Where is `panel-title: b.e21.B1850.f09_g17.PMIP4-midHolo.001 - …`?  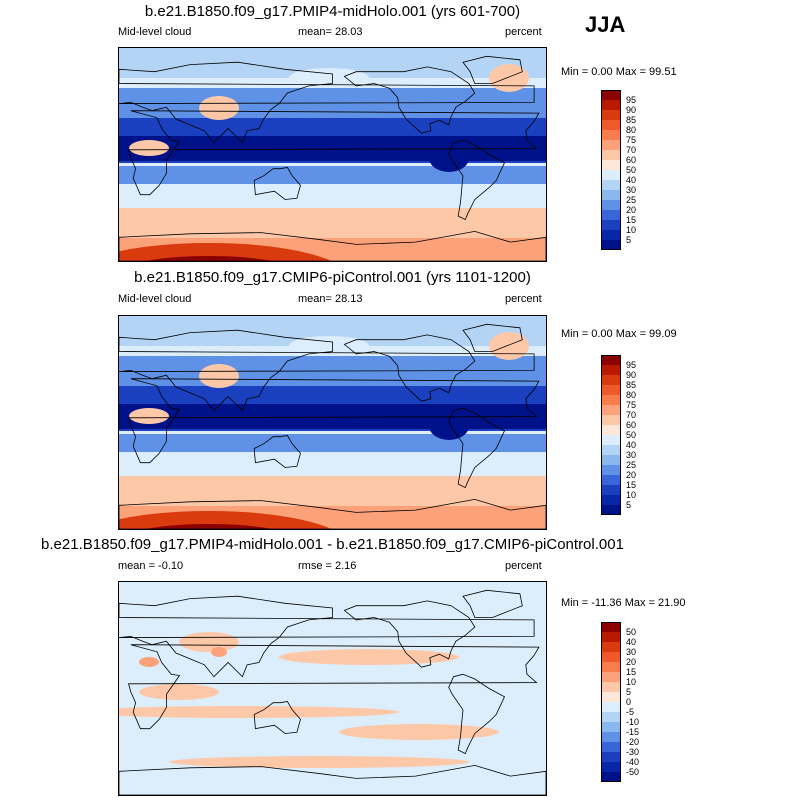
panel-title: b.e21.B1850.f09_g17.PMIP4-midHolo.001 - … is located at coordinates (332, 544).